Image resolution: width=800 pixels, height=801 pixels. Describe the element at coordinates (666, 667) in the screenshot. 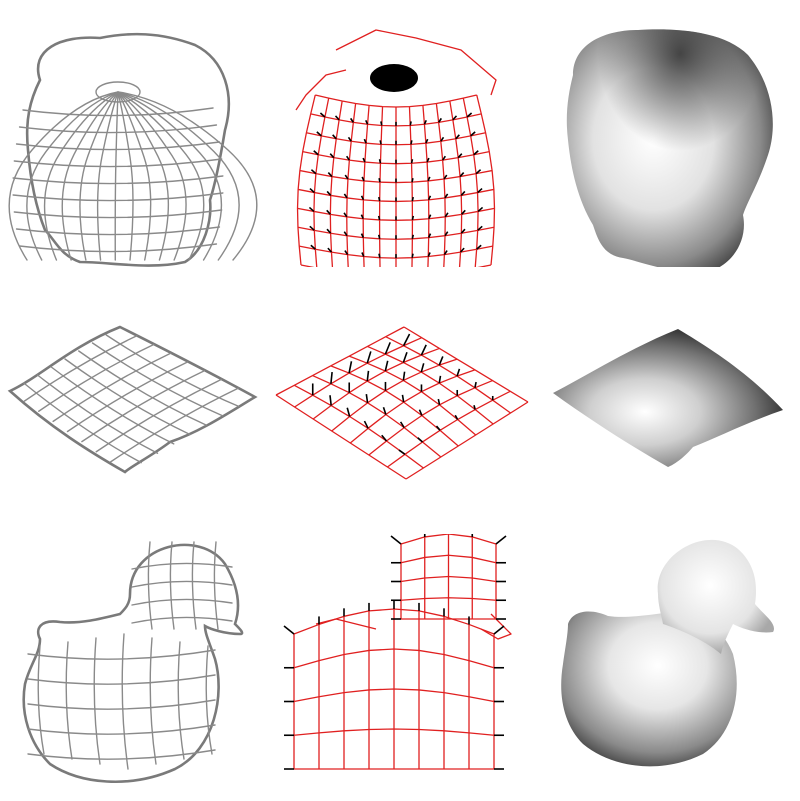

I see `duck-shaded` at that location.